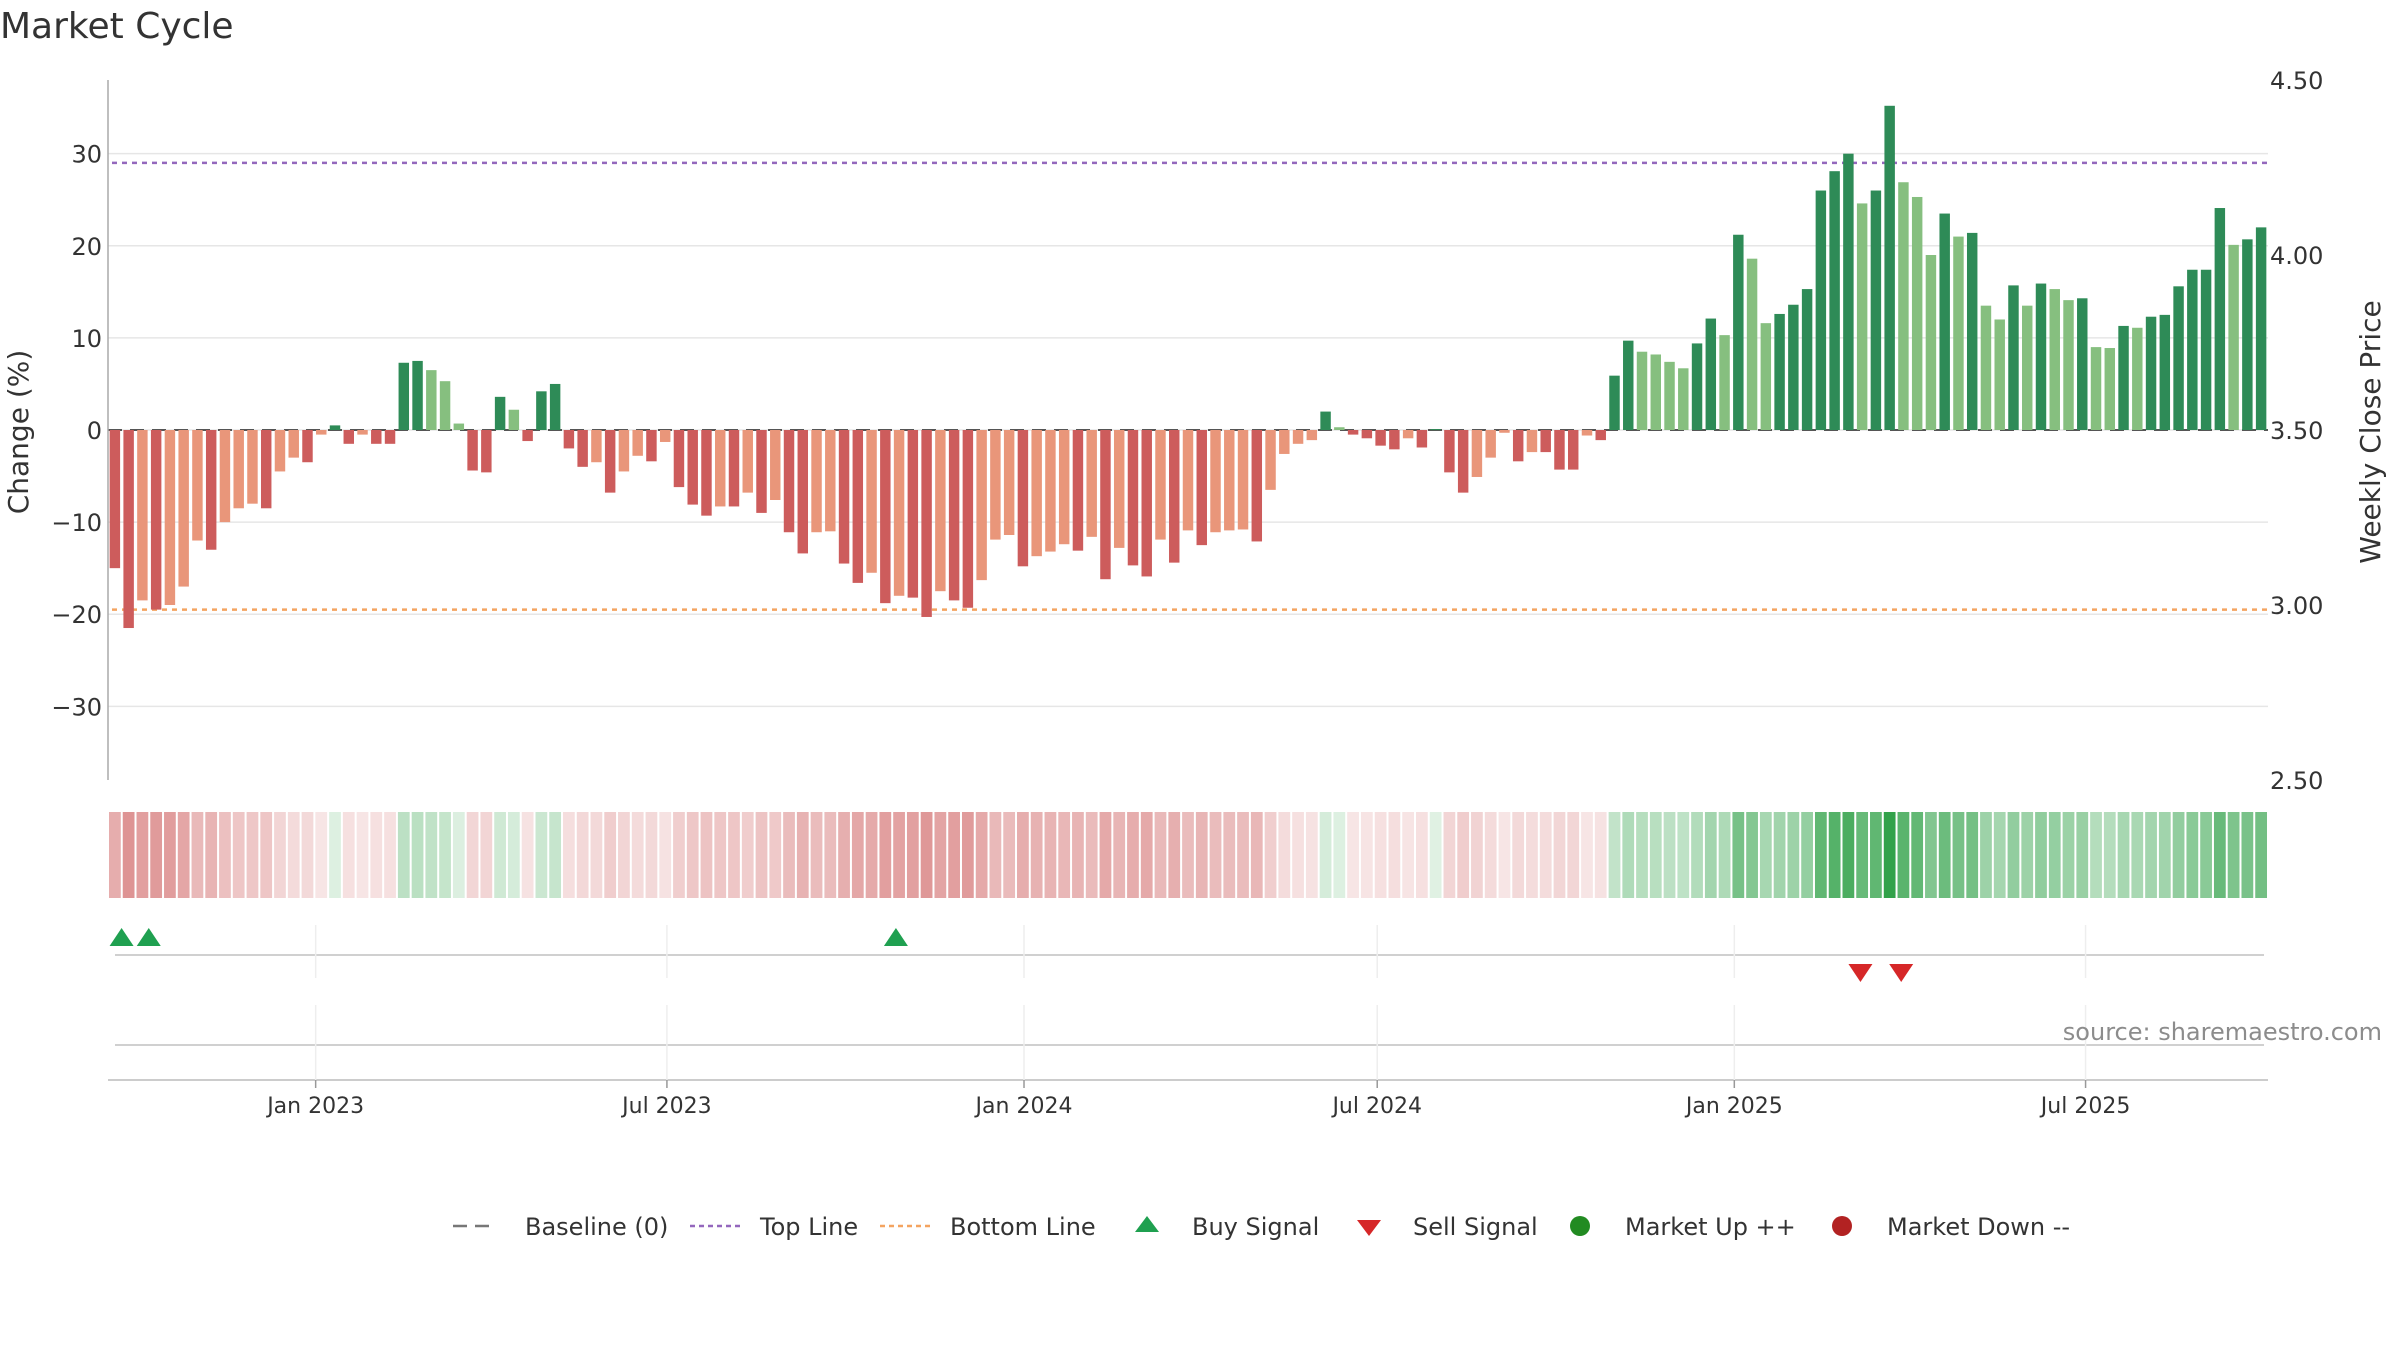 The height and width of the screenshot is (1350, 2400). Describe the element at coordinates (76, 615) in the screenshot. I see `y-tick-label: −20` at that location.